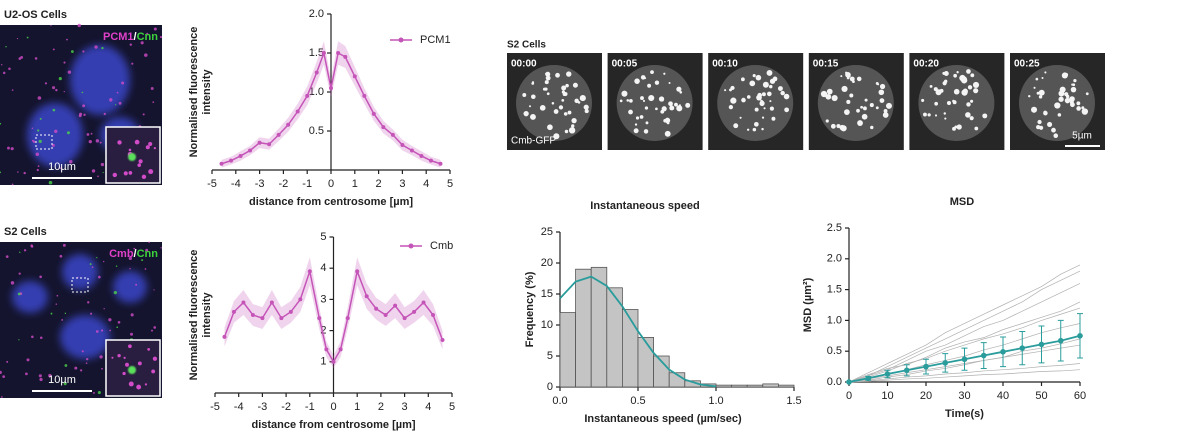 The image size is (1200, 436). I want to click on x-tick-label: 4, so click(428, 407).